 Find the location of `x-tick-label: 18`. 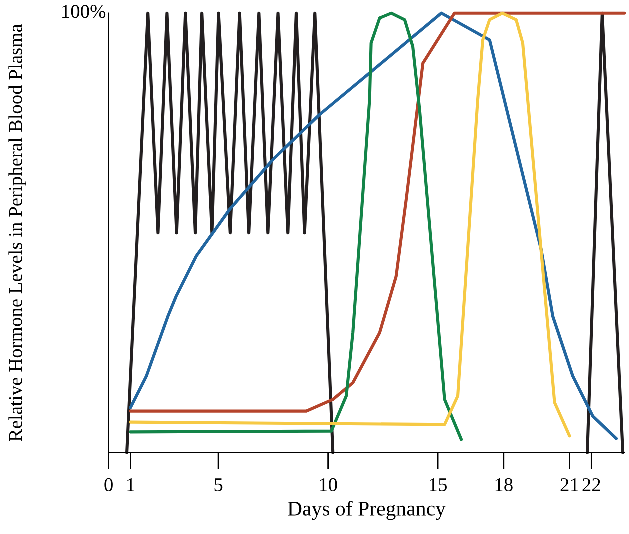

x-tick-label: 18 is located at coordinates (504, 485).